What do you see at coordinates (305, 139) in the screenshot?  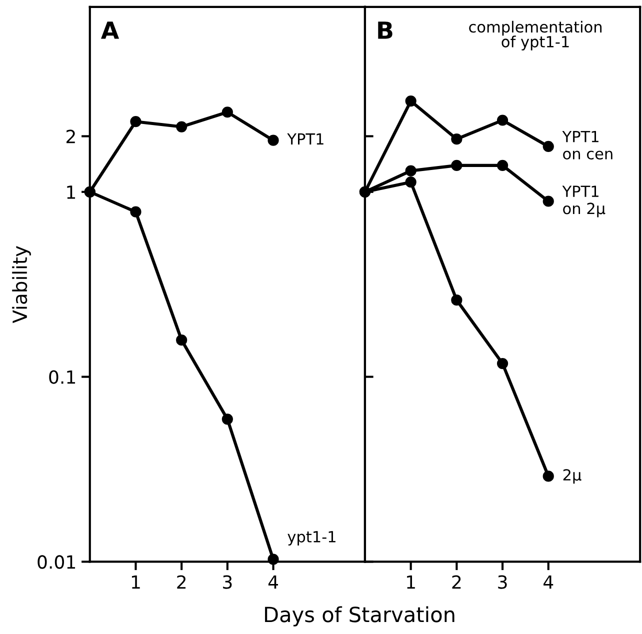 I see `series-label: YPT1` at bounding box center [305, 139].